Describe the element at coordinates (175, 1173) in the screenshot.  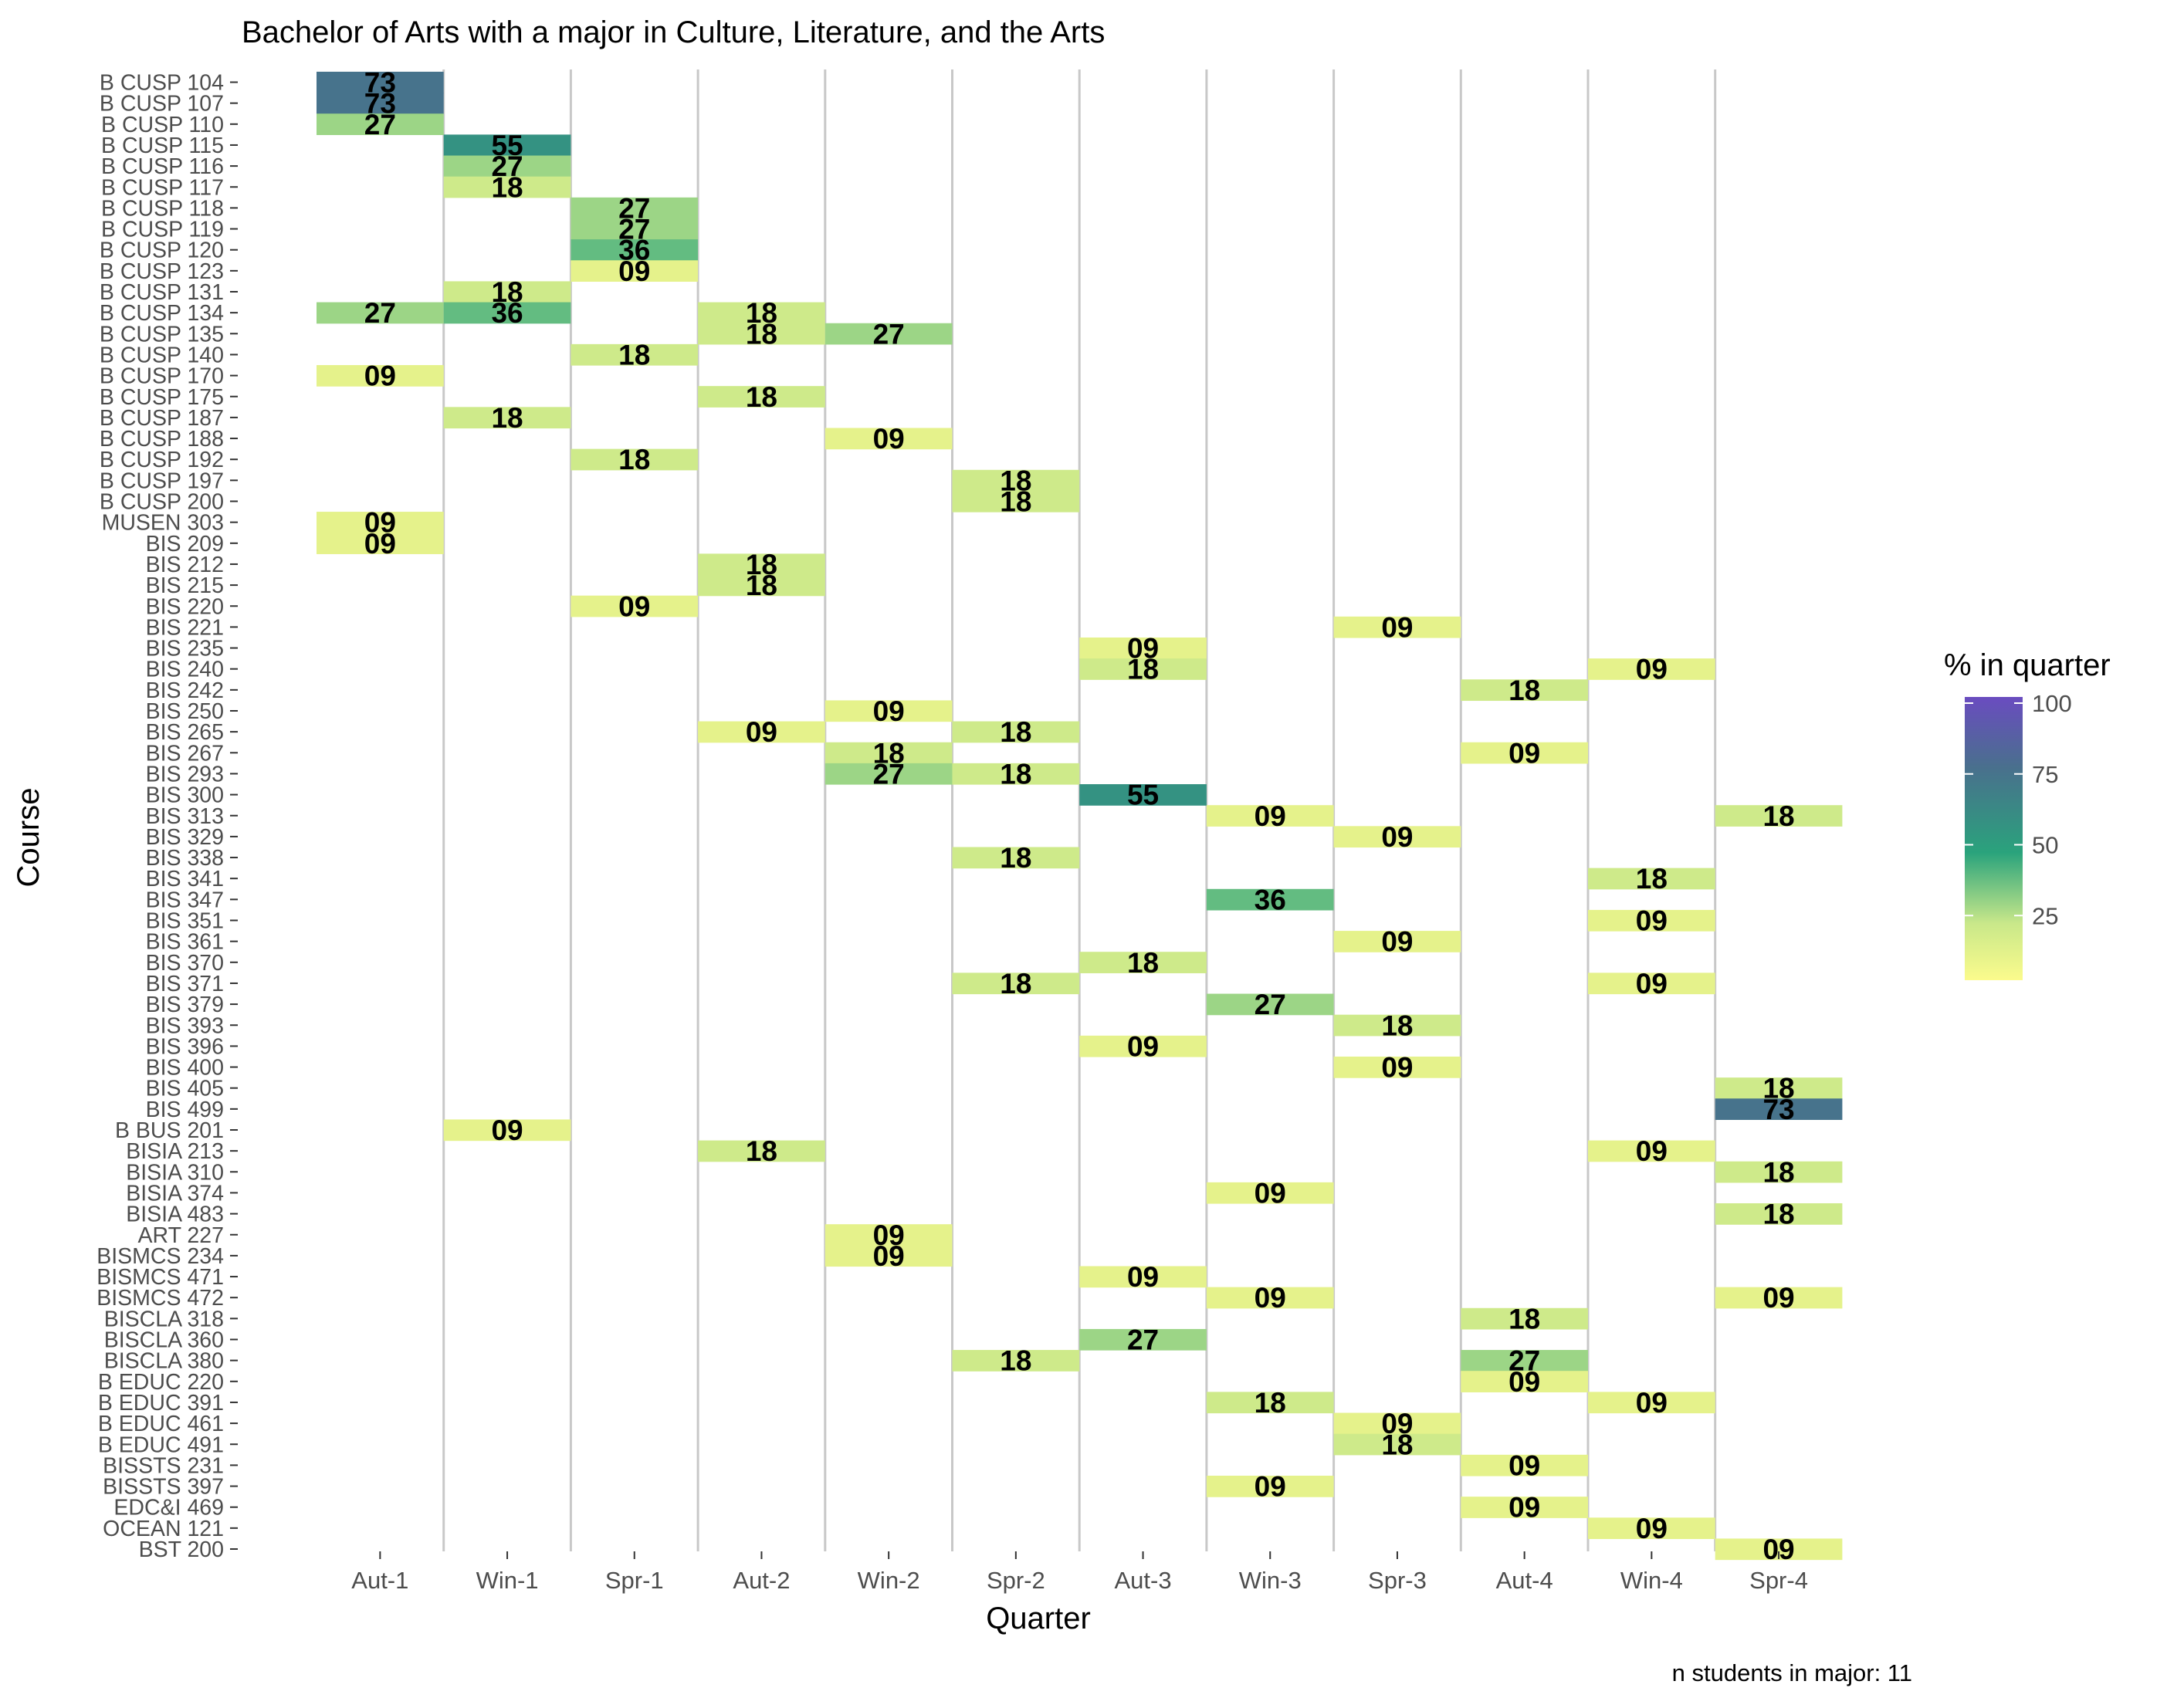
I see `y-tick-label-bisia-310: BISIA 310` at that location.